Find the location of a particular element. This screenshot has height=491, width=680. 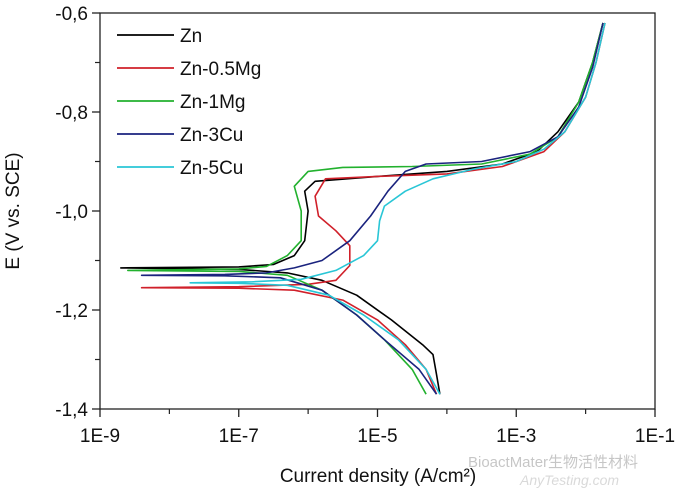

legend: Zn Zn-0.5Mg Zn-1Mg Zn-3Cu Zn-5Cu is located at coordinates (189, 102).